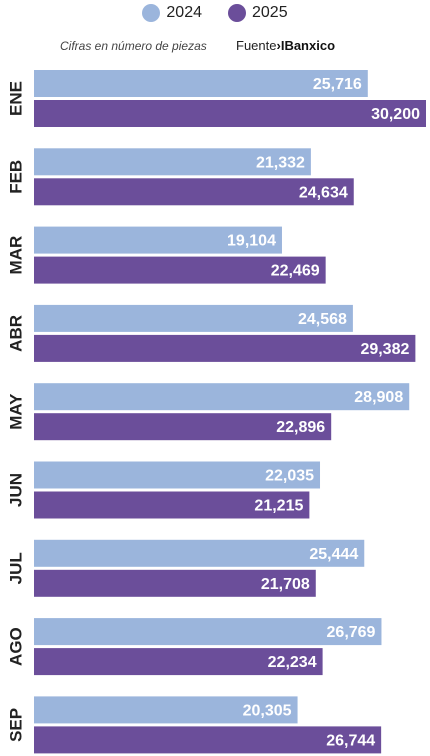 This screenshot has width=430, height=756. I want to click on value-label-2024-ago: 26,769, so click(351, 632).